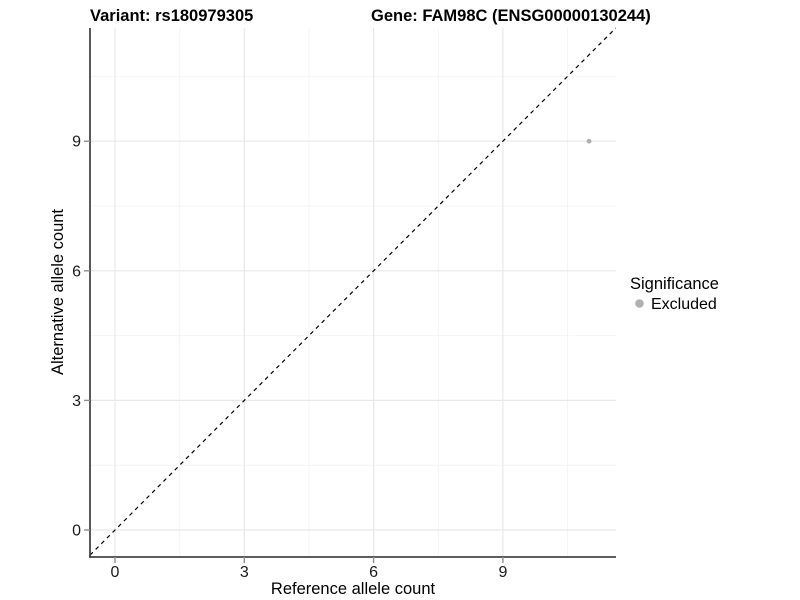  I want to click on plot-title-variant: Variant: rs180979305, so click(171, 16).